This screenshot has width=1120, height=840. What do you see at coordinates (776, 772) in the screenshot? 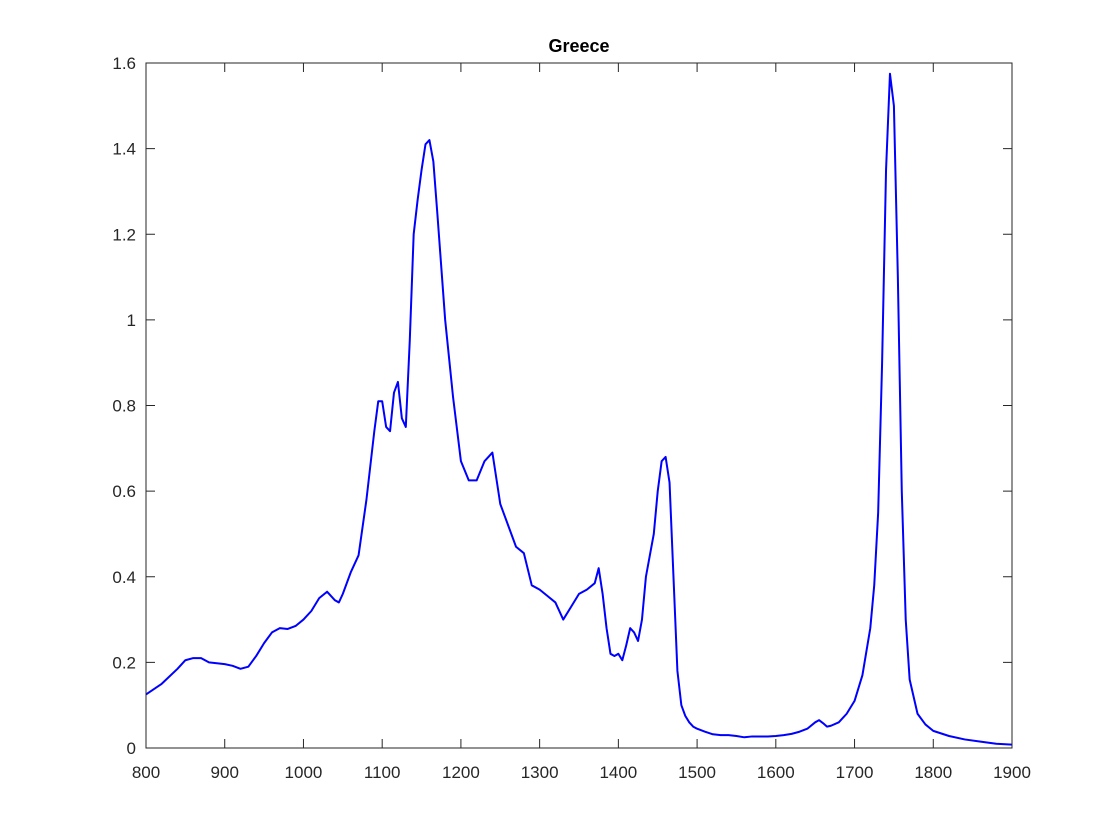
I see `x-tick-label: 1600` at bounding box center [776, 772].